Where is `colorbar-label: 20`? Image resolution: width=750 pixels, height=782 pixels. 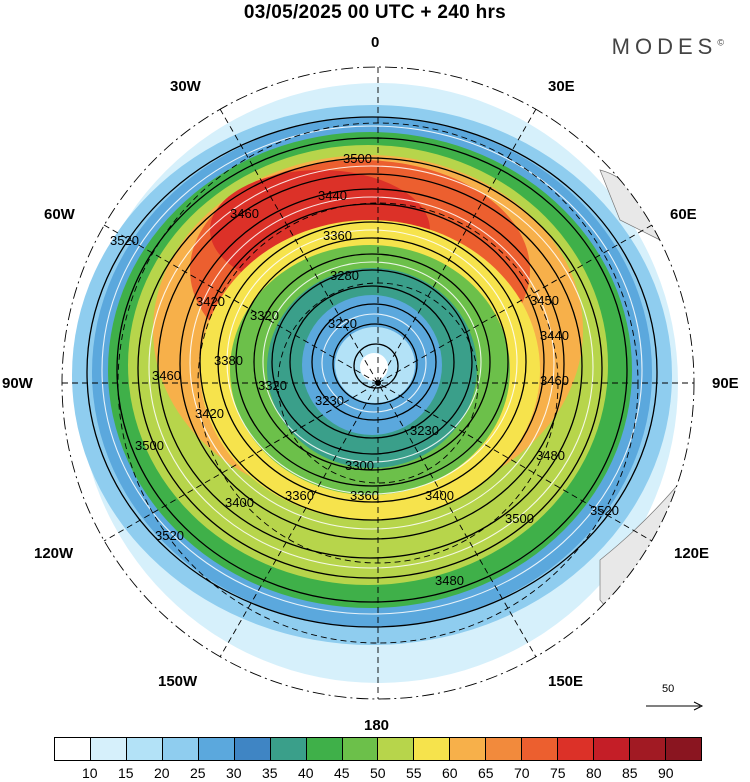 colorbar-label: 20 is located at coordinates (162, 773).